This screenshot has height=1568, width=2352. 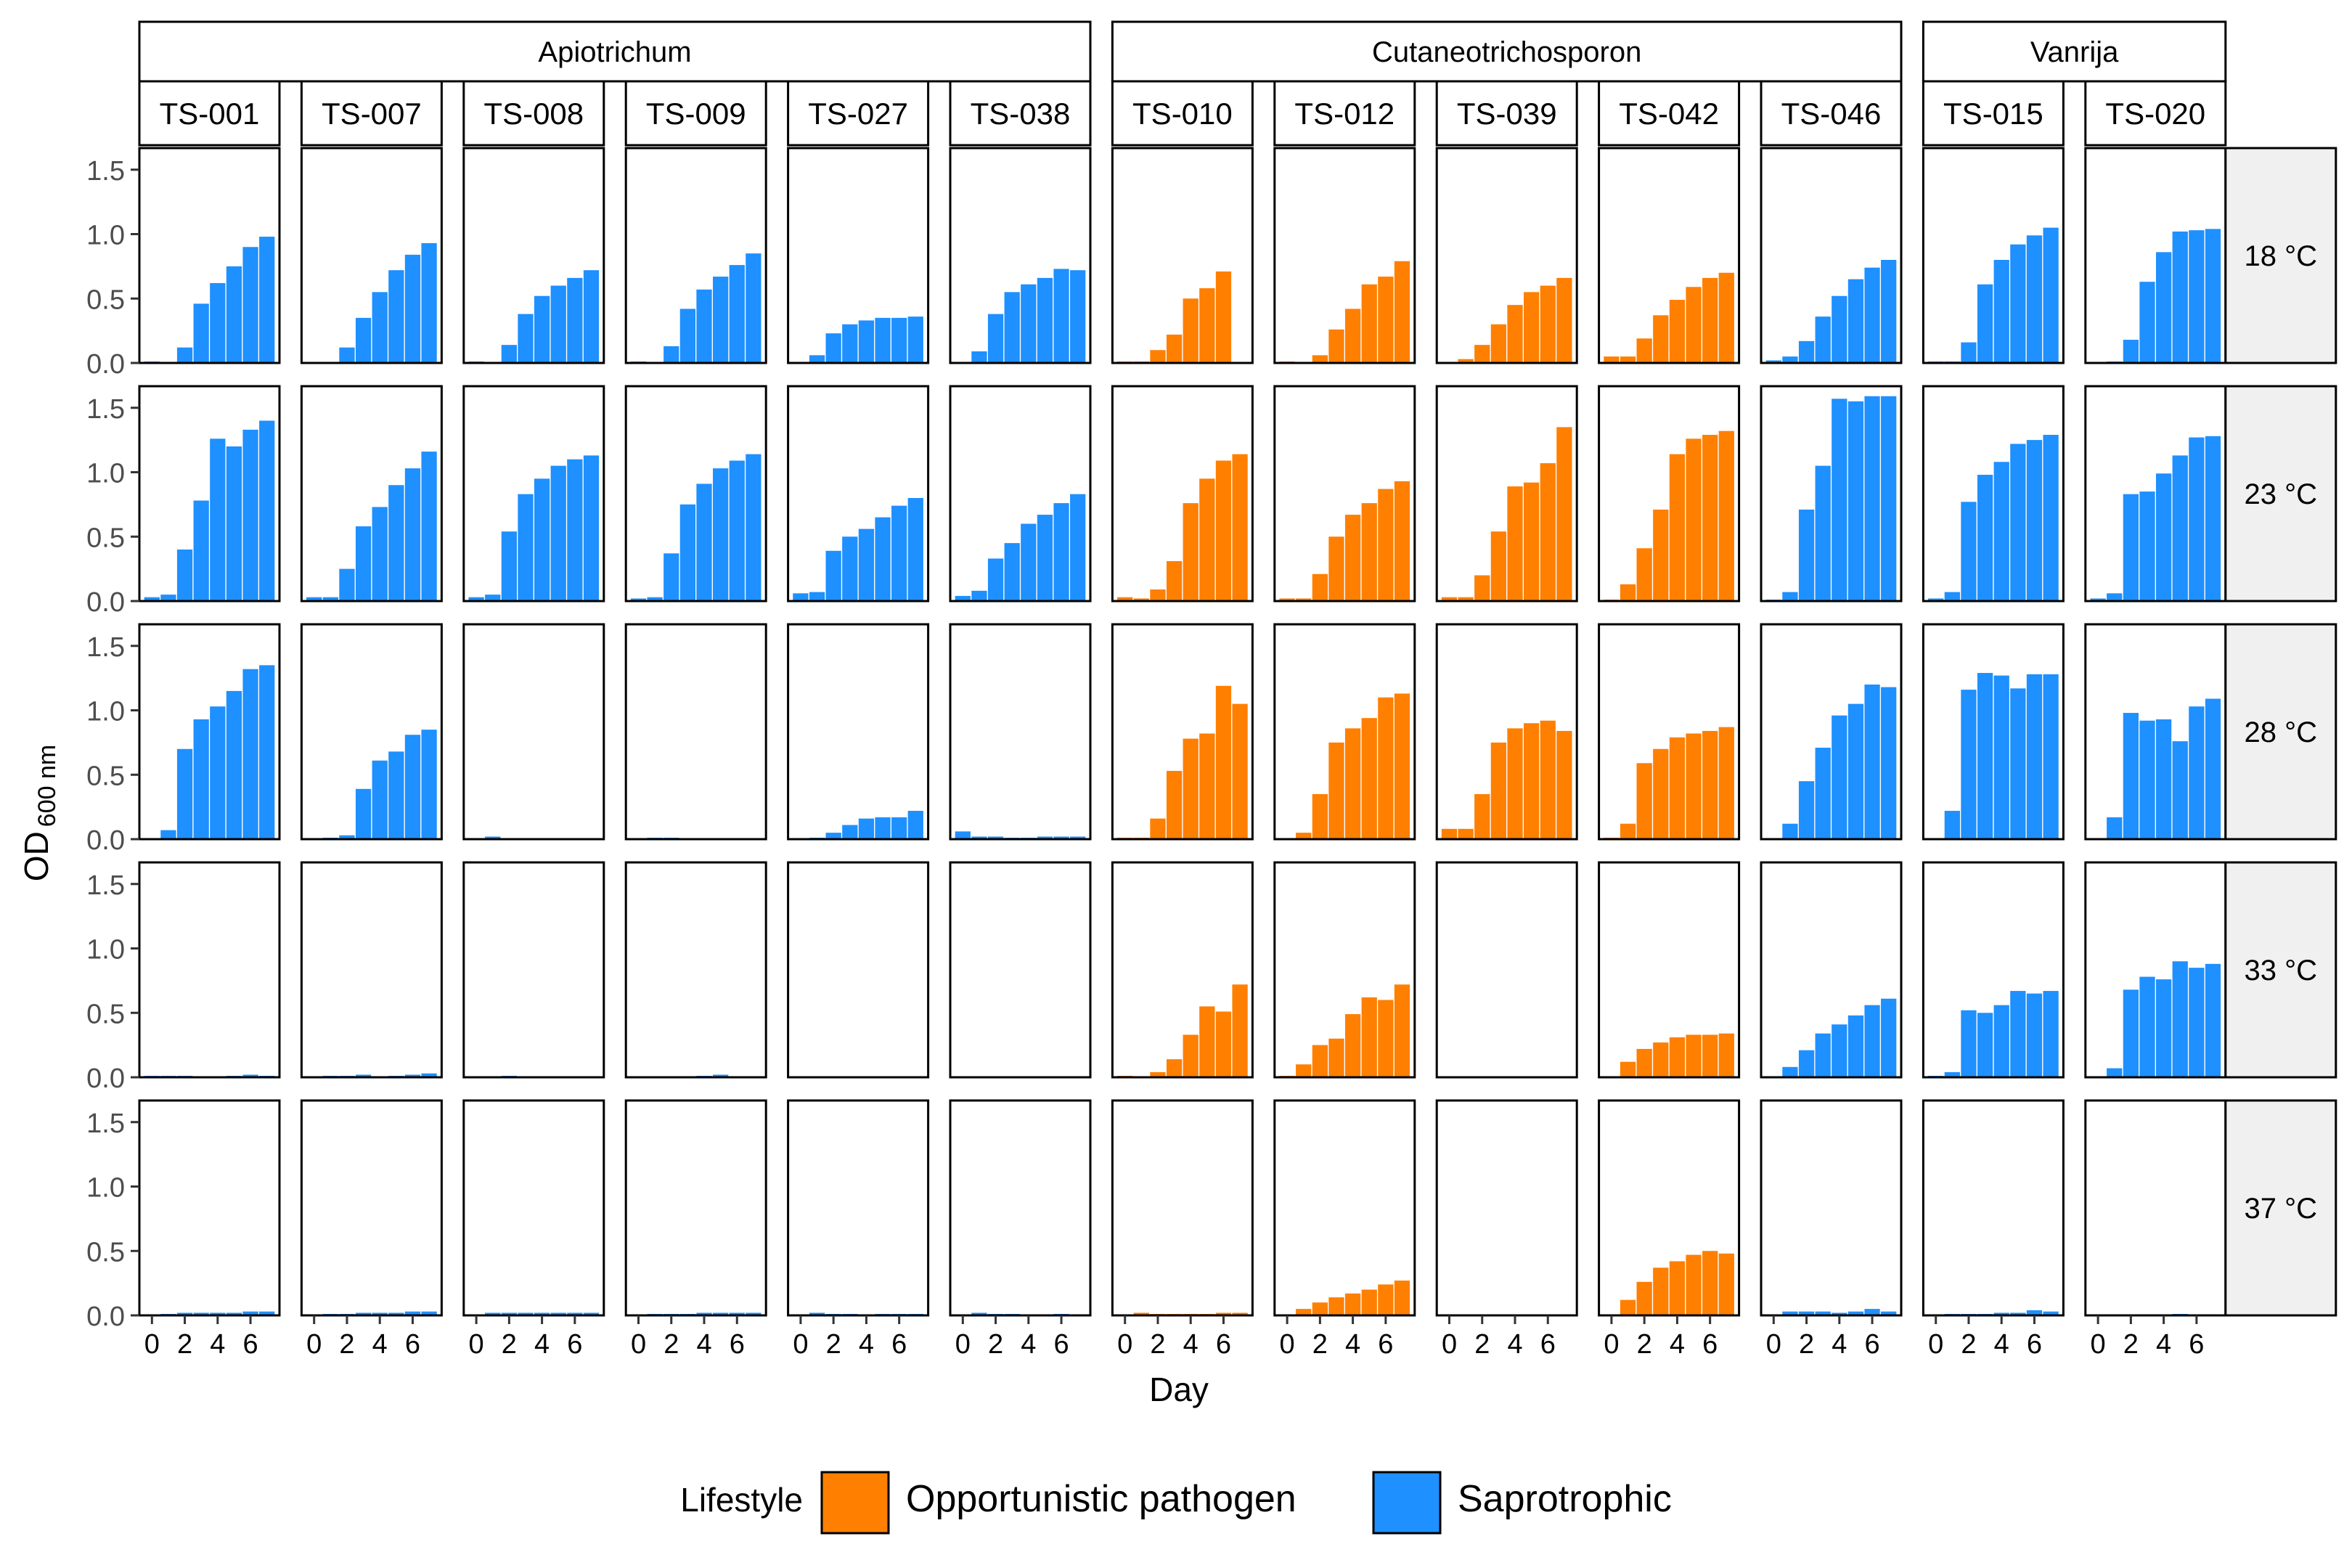 I want to click on y-axis-title-group: OD 600 nm, so click(x=39, y=813).